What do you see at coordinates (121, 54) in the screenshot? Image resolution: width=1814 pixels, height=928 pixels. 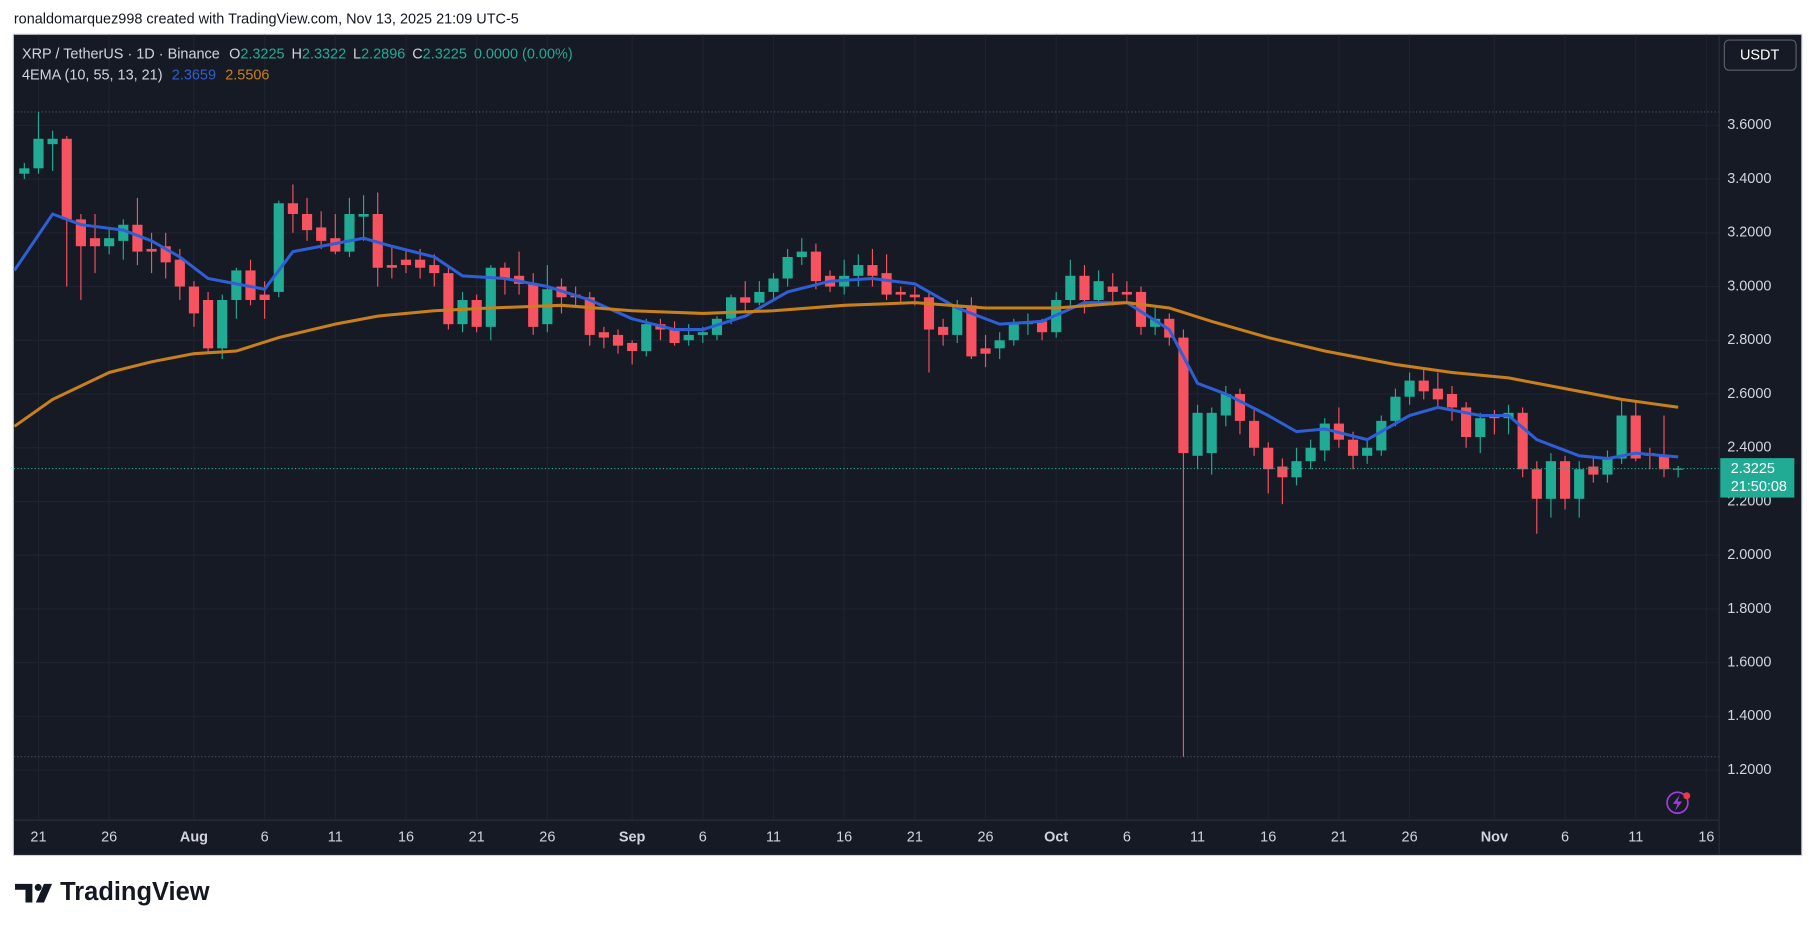 I see `symbol-title: XRP / TetherUS · 1D · Binance` at bounding box center [121, 54].